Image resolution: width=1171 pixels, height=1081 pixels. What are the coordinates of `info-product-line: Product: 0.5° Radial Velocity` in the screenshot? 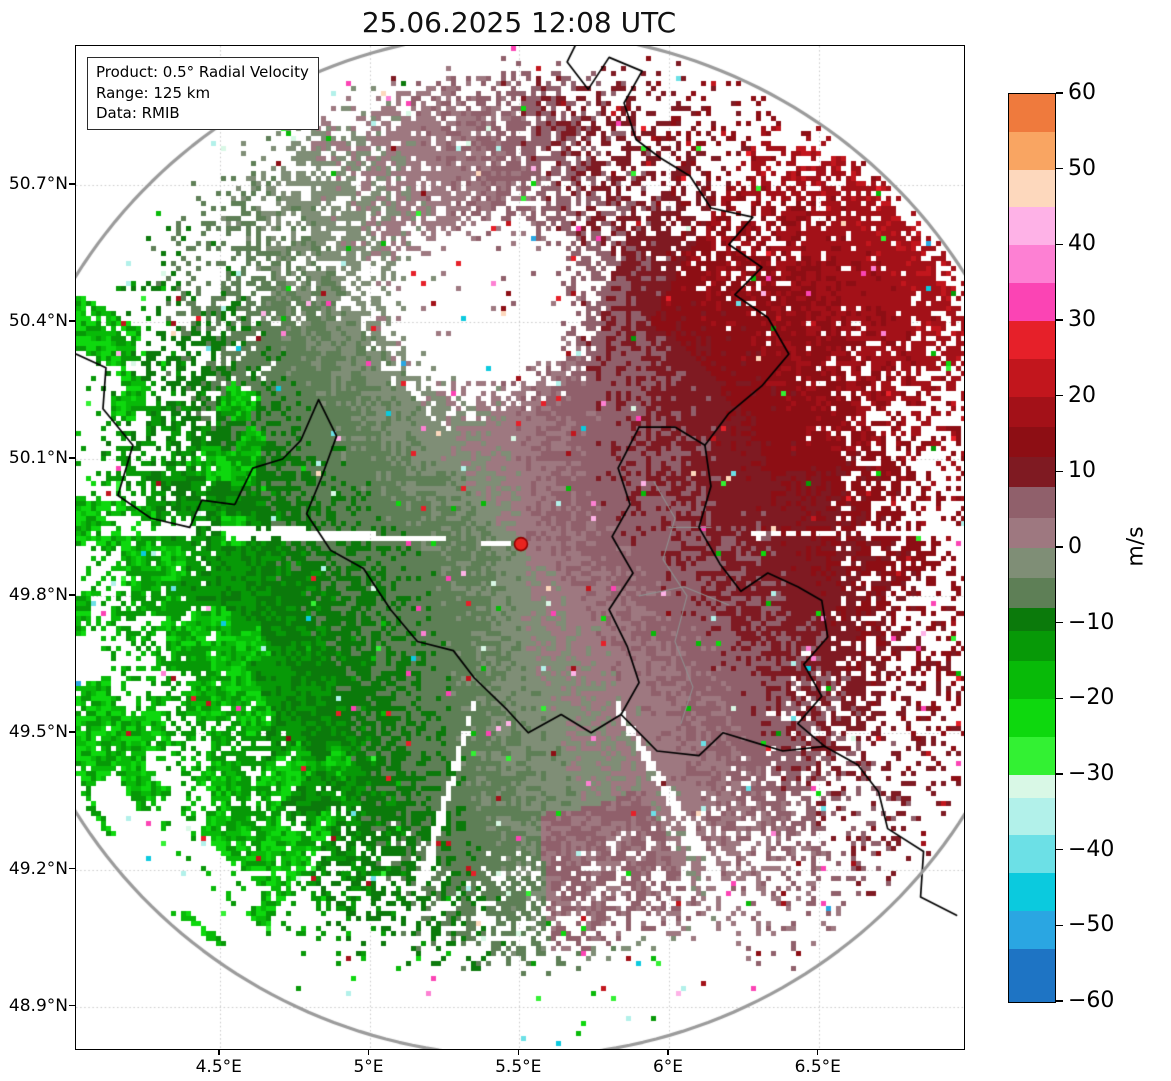 It's located at (202, 72).